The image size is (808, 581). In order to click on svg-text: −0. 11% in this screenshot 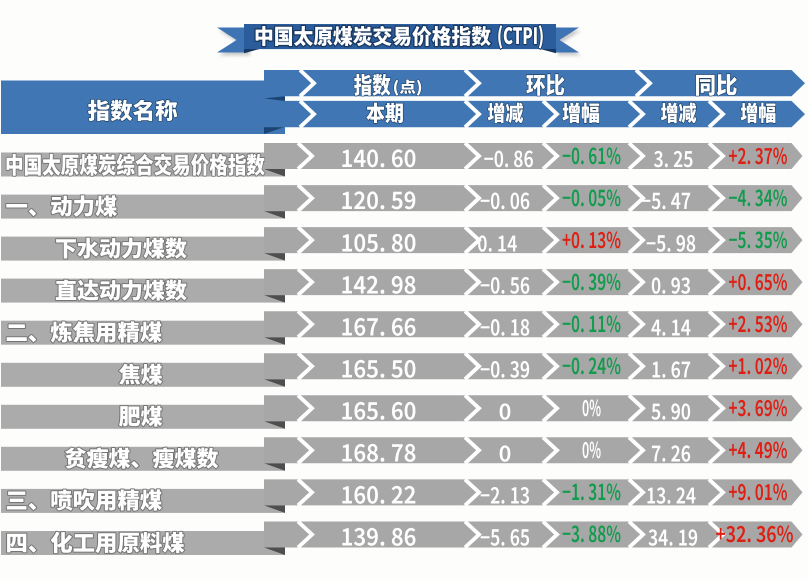, I will do `click(591, 323)`.